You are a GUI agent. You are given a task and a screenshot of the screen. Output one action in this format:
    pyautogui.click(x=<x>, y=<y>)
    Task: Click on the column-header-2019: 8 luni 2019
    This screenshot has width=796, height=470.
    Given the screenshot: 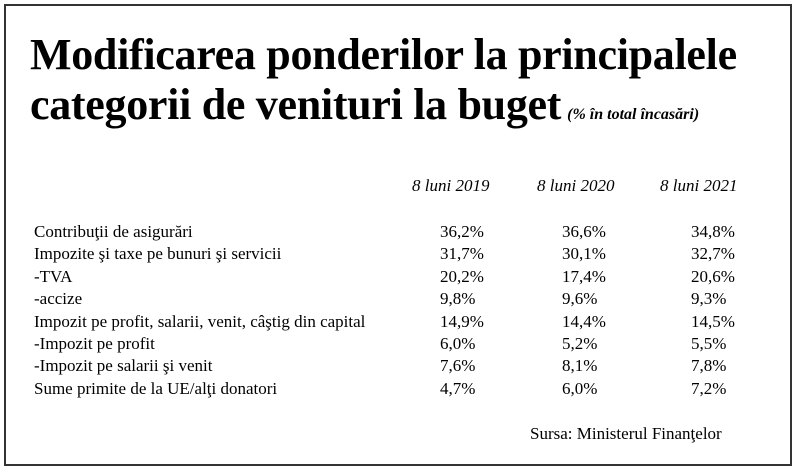 What is the action you would take?
    pyautogui.click(x=451, y=185)
    